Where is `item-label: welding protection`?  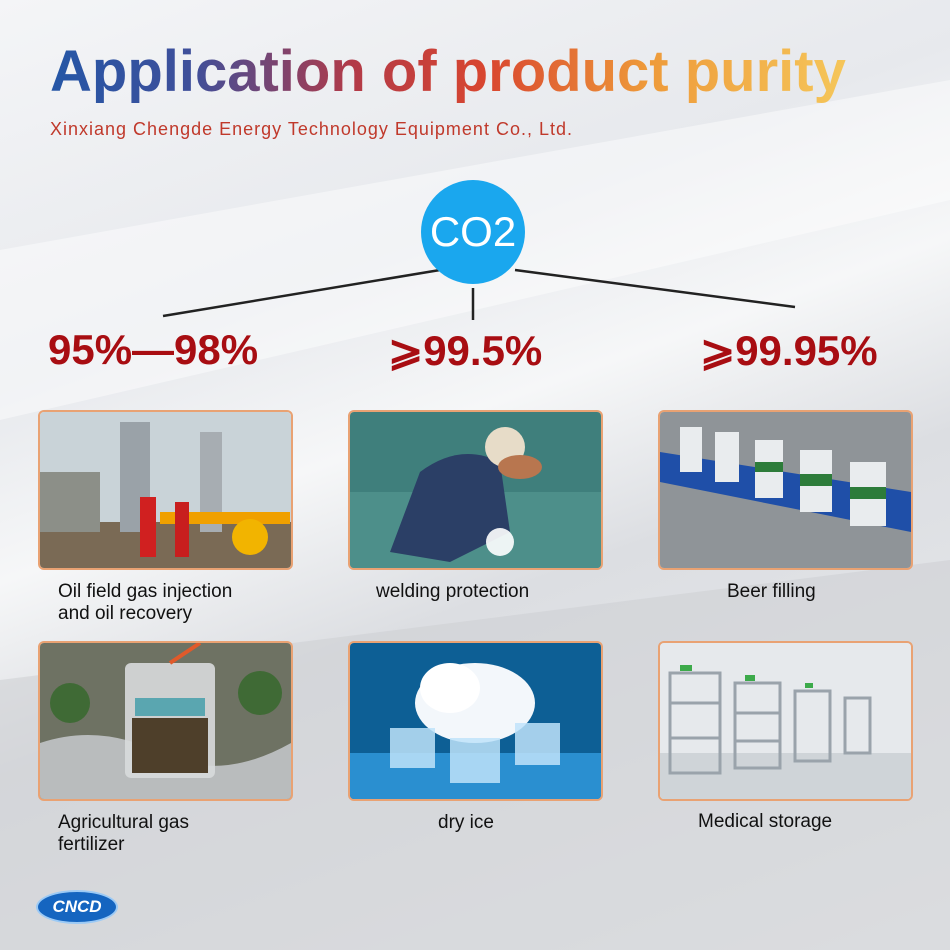 item-label: welding protection is located at coordinates (452, 592).